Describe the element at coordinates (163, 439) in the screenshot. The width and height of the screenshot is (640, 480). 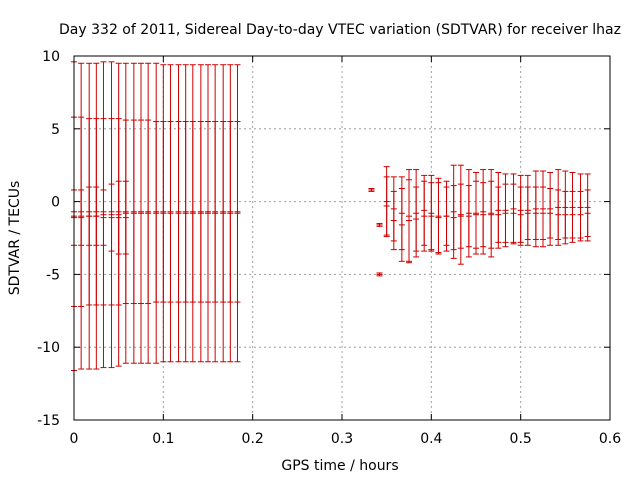
I see `x-tick-label: 0.1` at that location.